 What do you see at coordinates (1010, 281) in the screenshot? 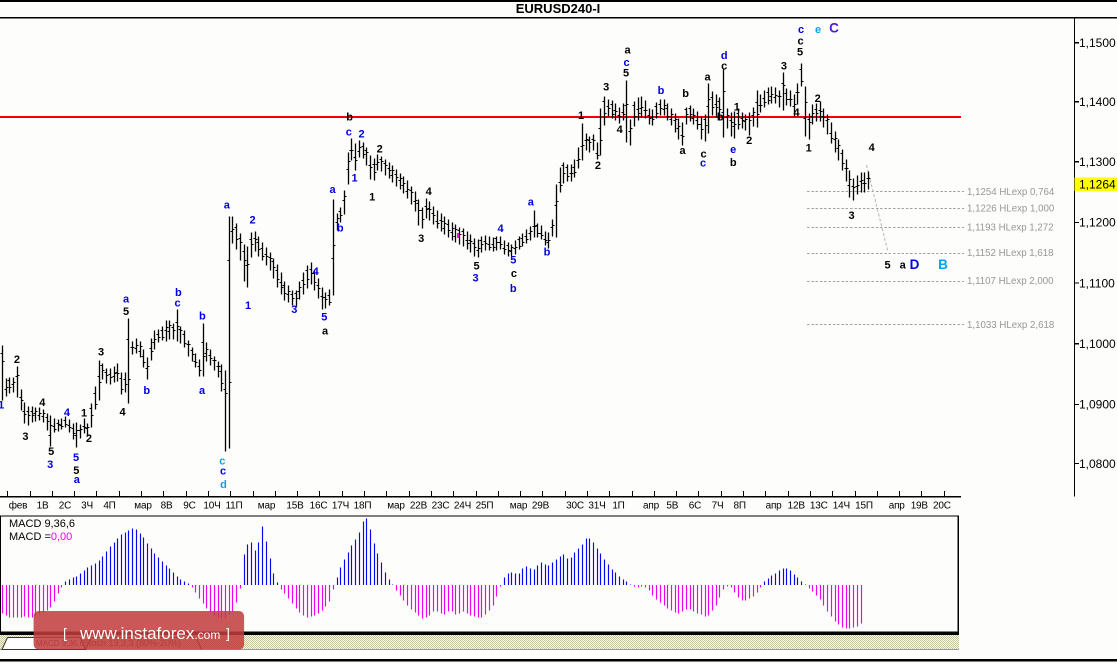
I see `svg-text: 1,1107 HLexp 2,000` at bounding box center [1010, 281].